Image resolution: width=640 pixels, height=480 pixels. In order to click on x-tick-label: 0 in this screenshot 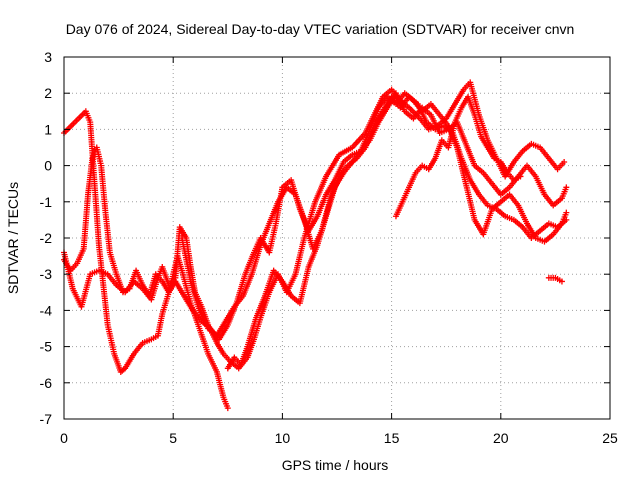, I will do `click(64, 438)`.